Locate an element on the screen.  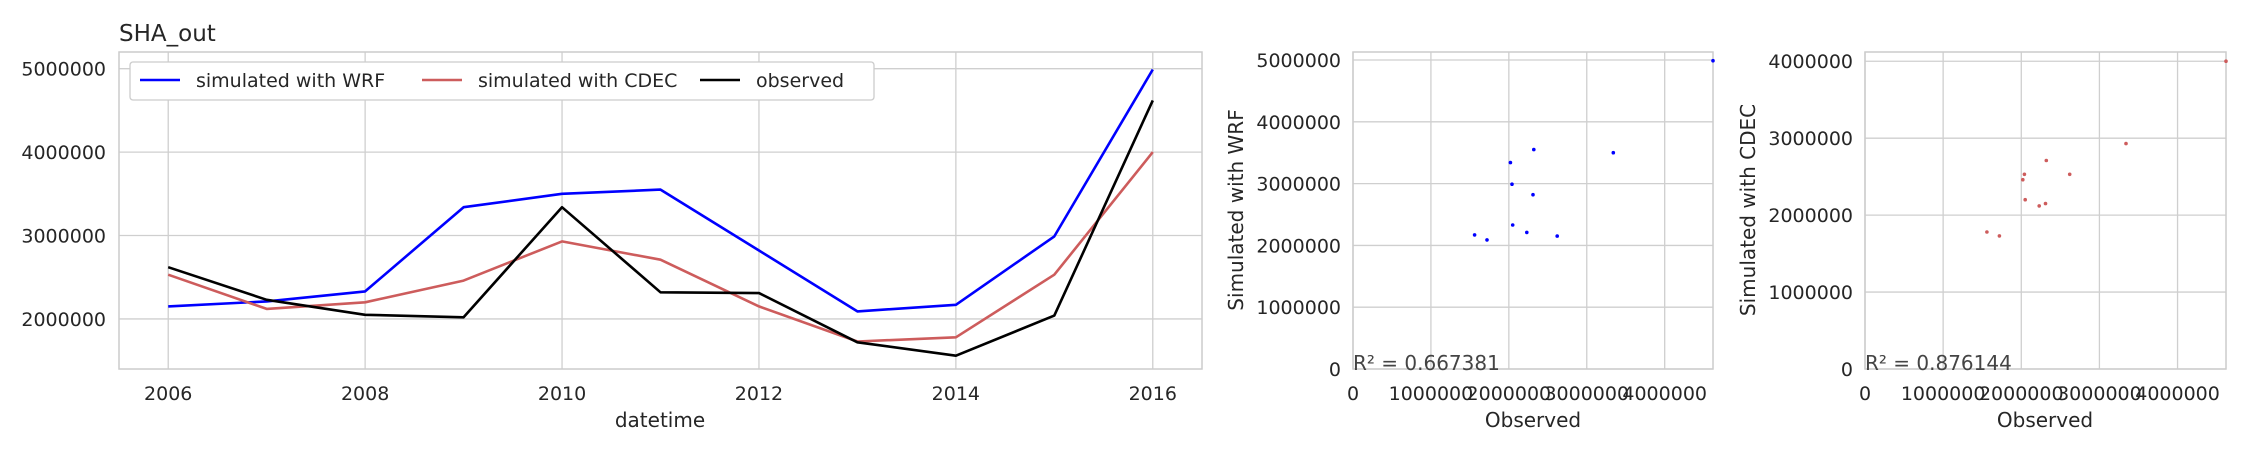
line-chart-y-tick-label: 2000000 is located at coordinates (63, 320).